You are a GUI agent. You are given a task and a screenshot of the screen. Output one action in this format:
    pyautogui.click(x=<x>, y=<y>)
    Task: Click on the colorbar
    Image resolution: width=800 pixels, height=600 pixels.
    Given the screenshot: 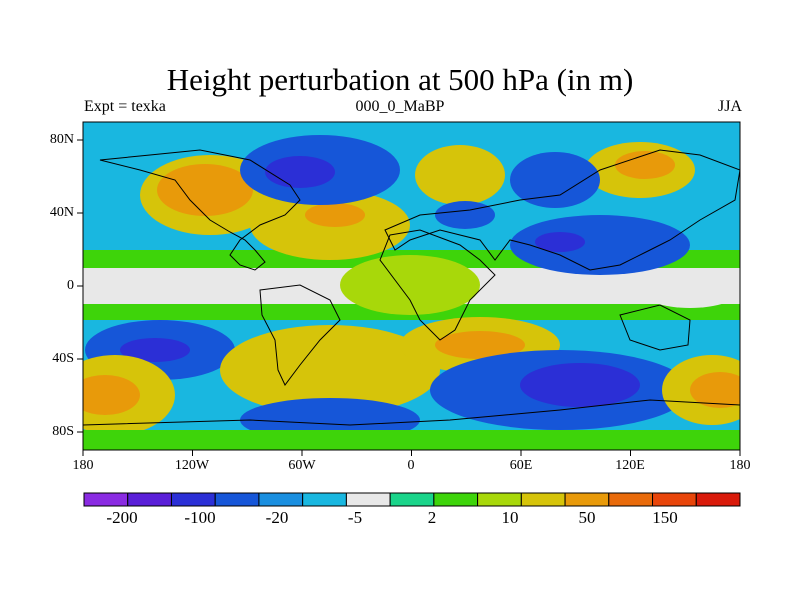 What is the action you would take?
    pyautogui.click(x=412, y=499)
    